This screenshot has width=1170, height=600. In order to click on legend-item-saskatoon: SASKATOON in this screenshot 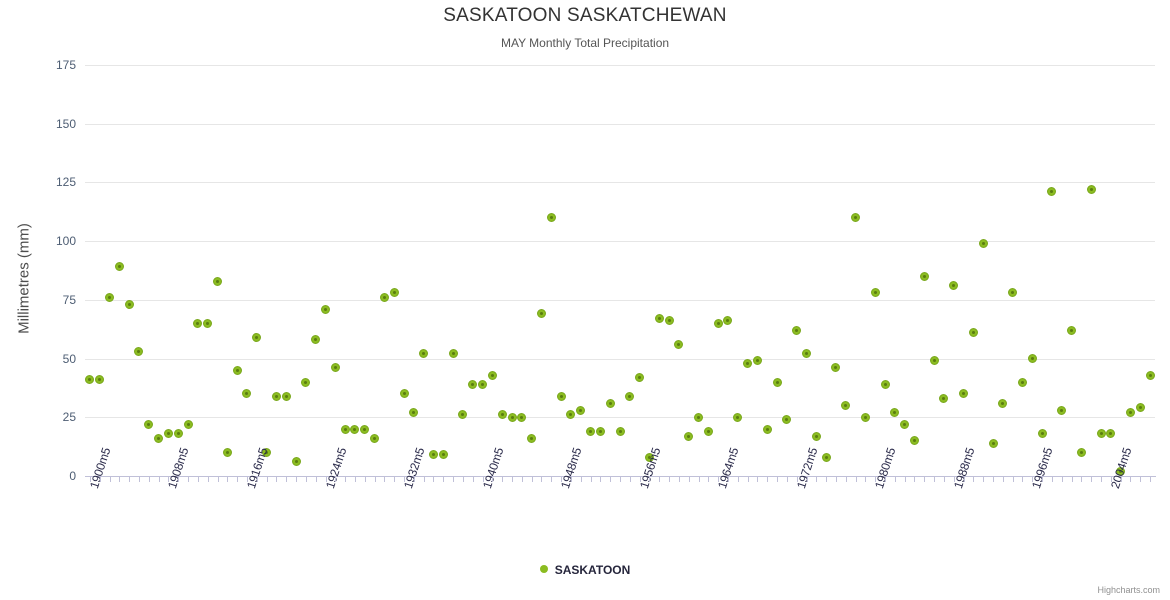, I will do `click(584, 569)`.